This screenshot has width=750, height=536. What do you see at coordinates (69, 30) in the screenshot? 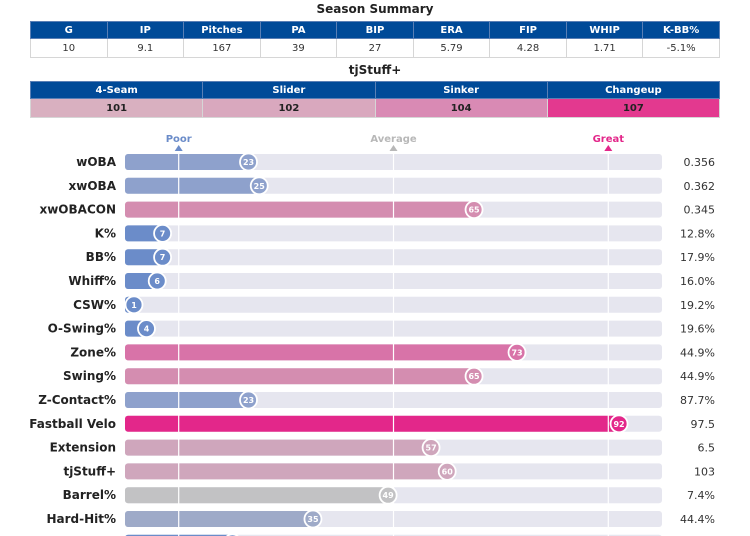
I see `summary-header-g: G` at bounding box center [69, 30].